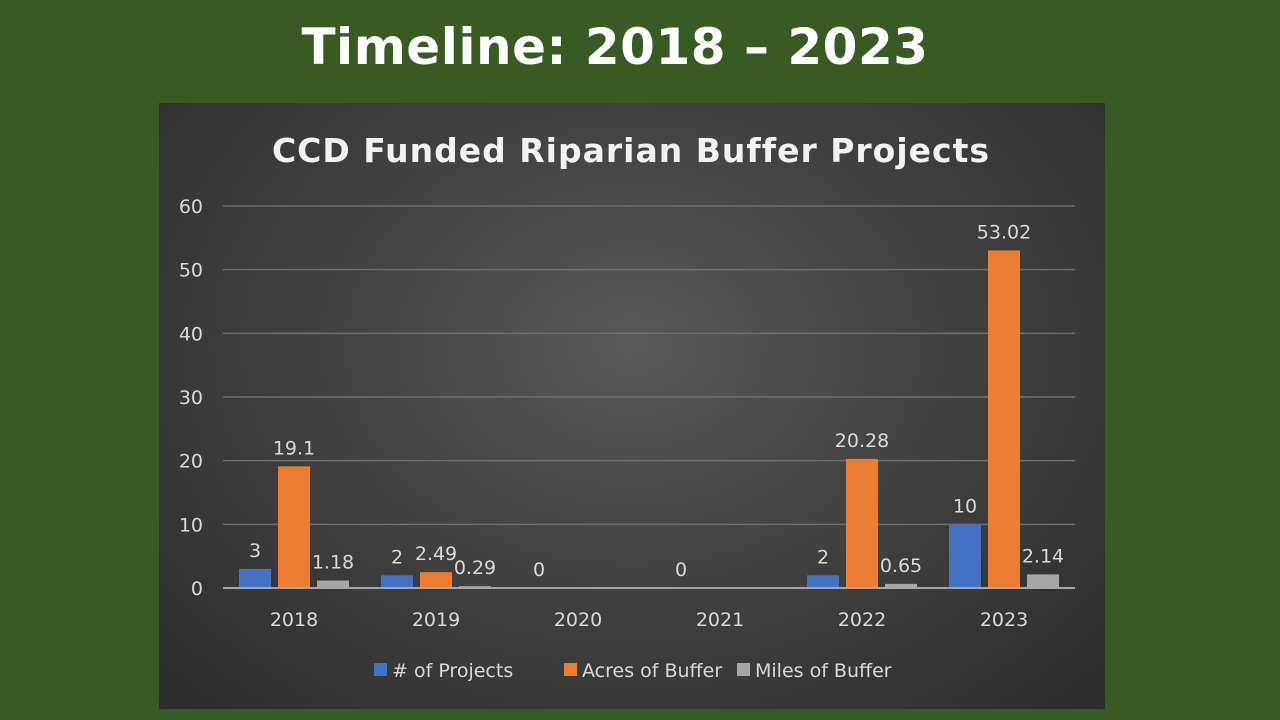 The height and width of the screenshot is (720, 1280). I want to click on x-tick-label: 2019, so click(436, 620).